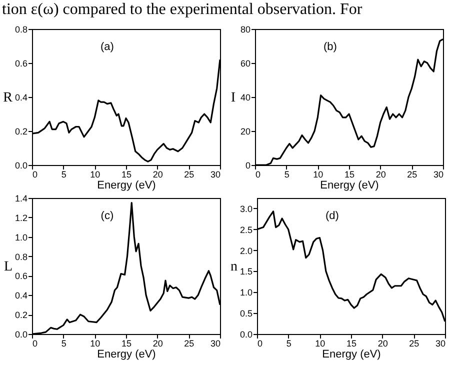 Image resolution: width=474 pixels, height=374 pixels. I want to click on y-axis-title: I, so click(233, 98).